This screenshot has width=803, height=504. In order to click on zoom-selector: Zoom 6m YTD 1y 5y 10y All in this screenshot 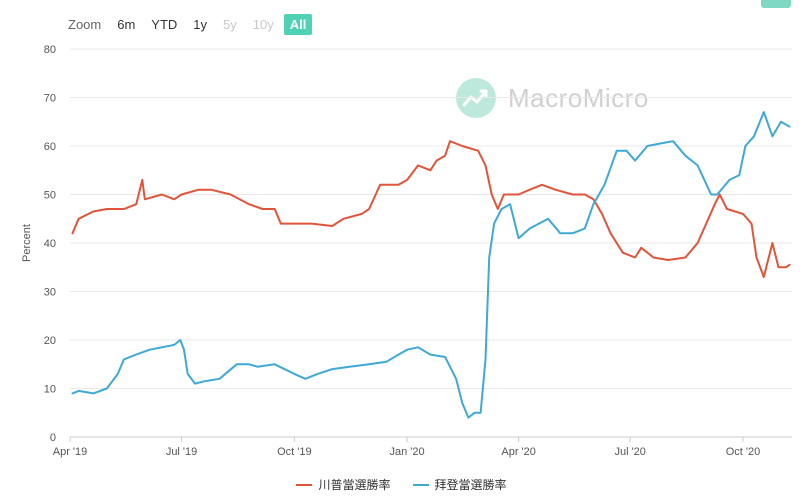, I will do `click(190, 24)`.